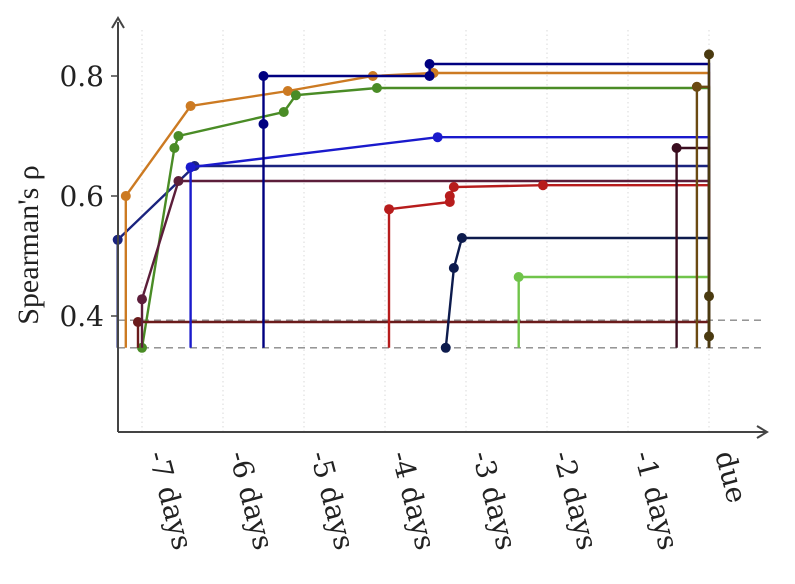 The width and height of the screenshot is (795, 584). What do you see at coordinates (81, 196) in the screenshot?
I see `y-tick-label-1: 0.6` at bounding box center [81, 196].